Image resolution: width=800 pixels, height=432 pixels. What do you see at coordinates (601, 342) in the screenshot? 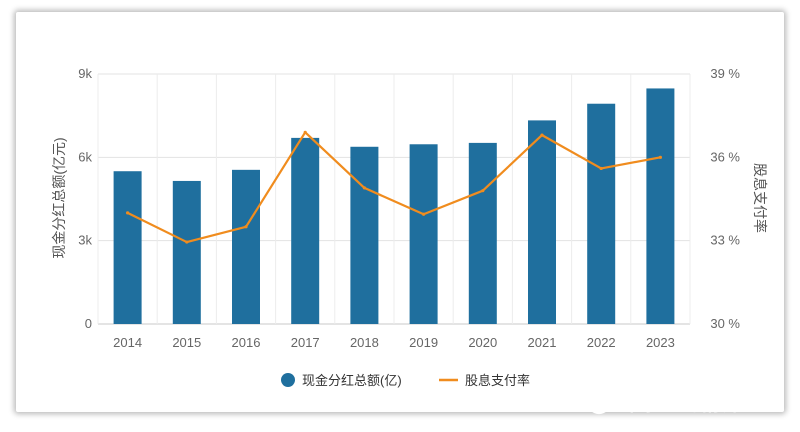
I see `x-tick-label: 2022` at bounding box center [601, 342].